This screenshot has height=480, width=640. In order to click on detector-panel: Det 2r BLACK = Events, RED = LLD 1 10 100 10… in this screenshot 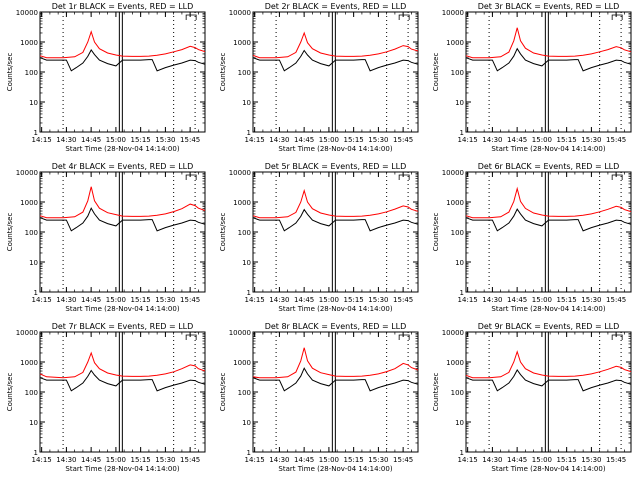, I will do `click(319, 80)`.